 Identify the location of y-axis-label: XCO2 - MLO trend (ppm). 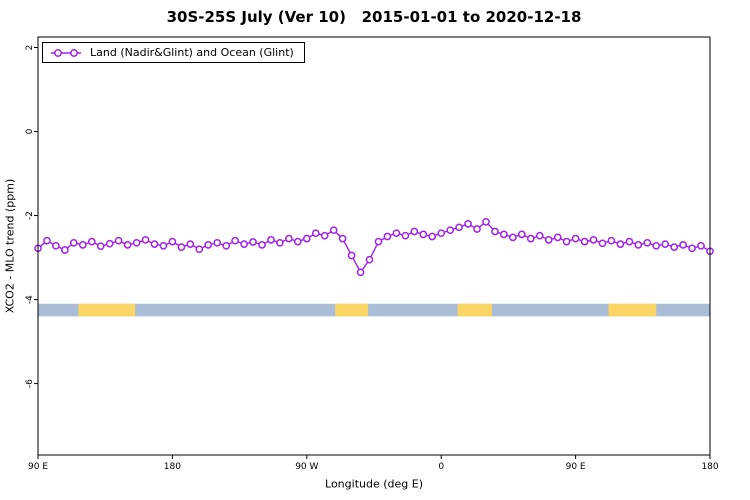
(10, 246).